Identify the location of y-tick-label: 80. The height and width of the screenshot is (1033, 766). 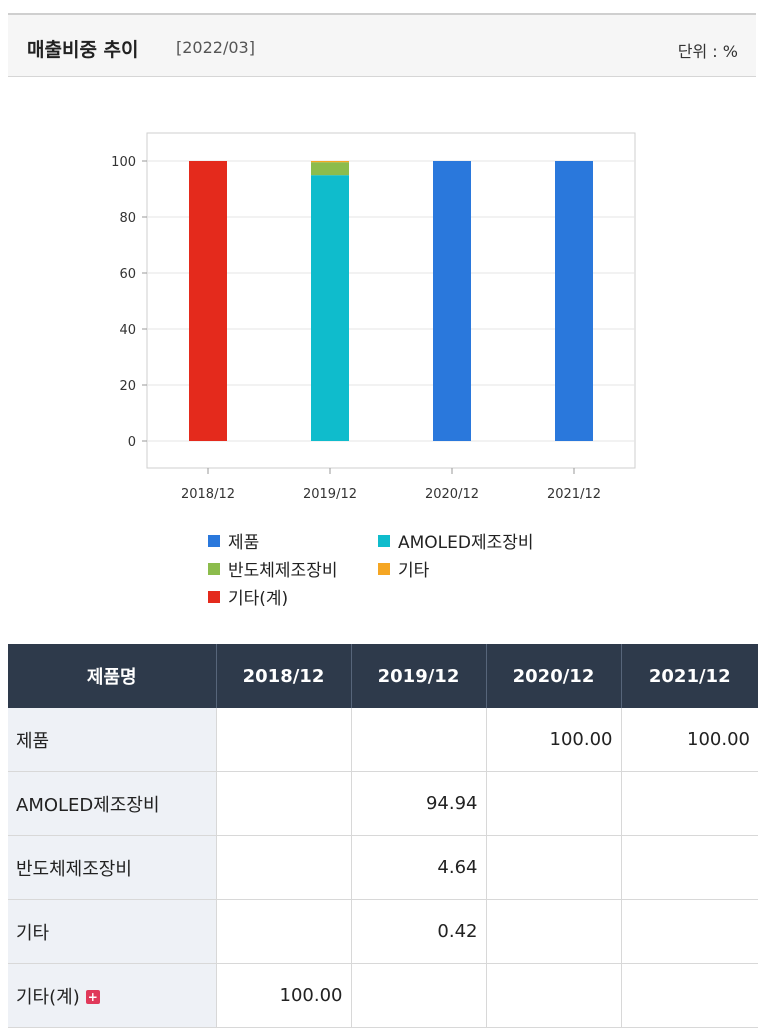
(127, 218).